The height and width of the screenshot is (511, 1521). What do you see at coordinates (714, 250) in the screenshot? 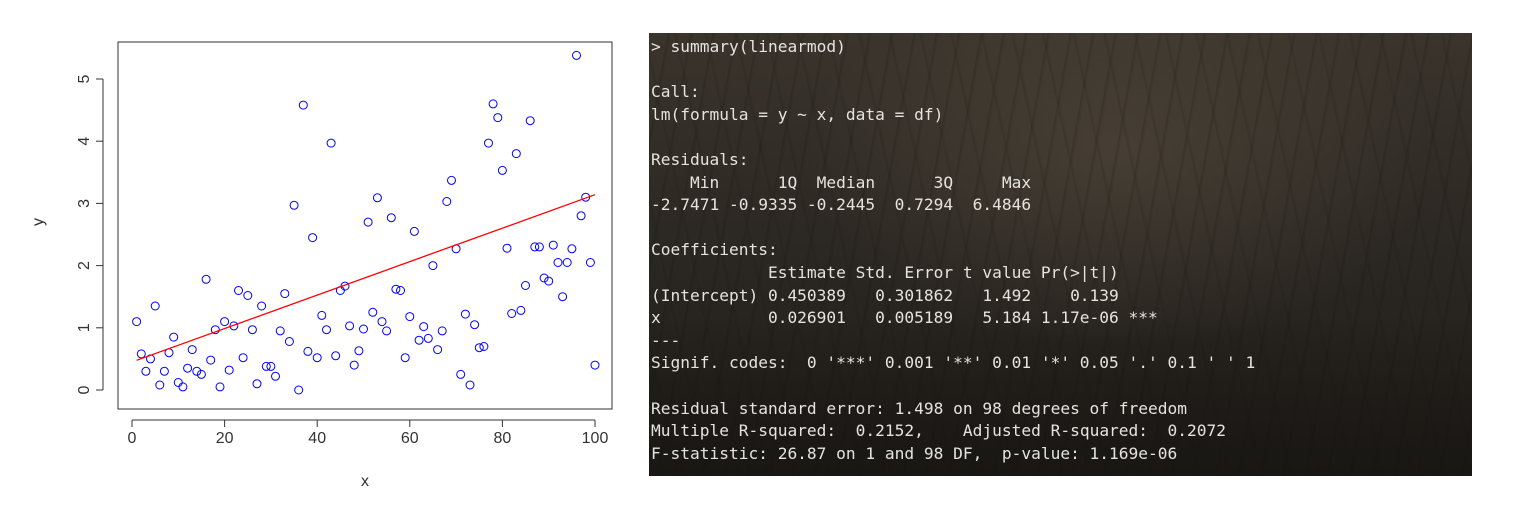
I see `console-line: Coefficients:` at bounding box center [714, 250].